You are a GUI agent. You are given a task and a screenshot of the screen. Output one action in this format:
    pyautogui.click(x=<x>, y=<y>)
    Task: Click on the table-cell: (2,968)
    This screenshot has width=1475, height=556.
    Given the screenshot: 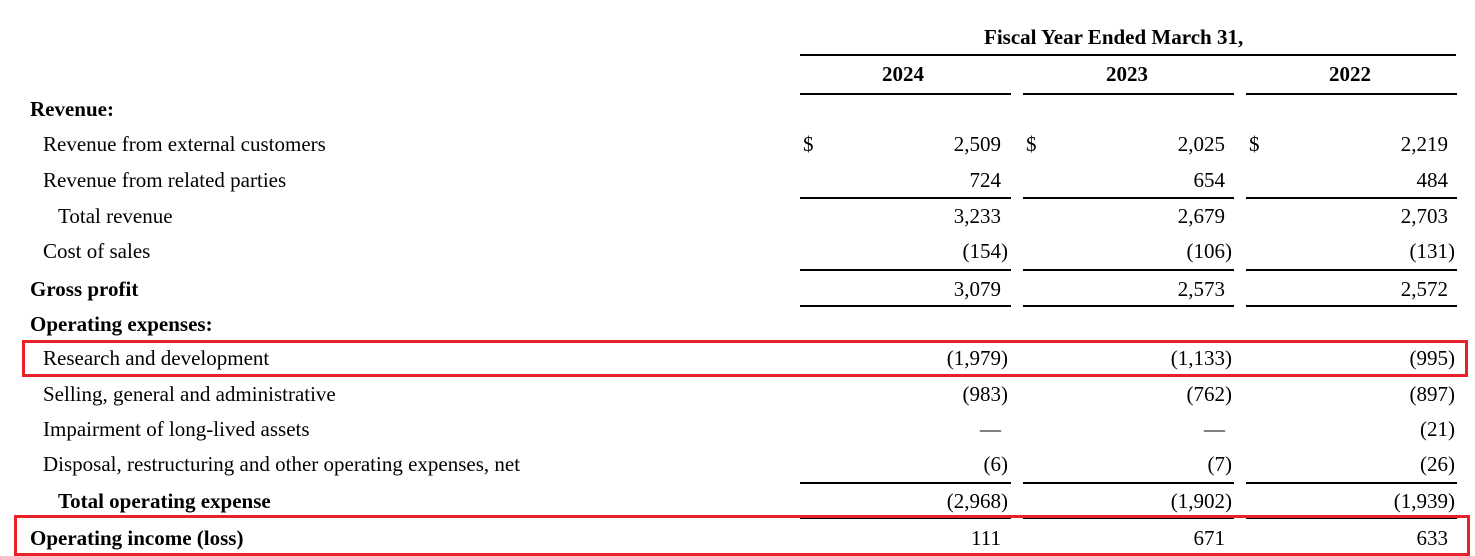 What is the action you would take?
    pyautogui.click(x=977, y=501)
    